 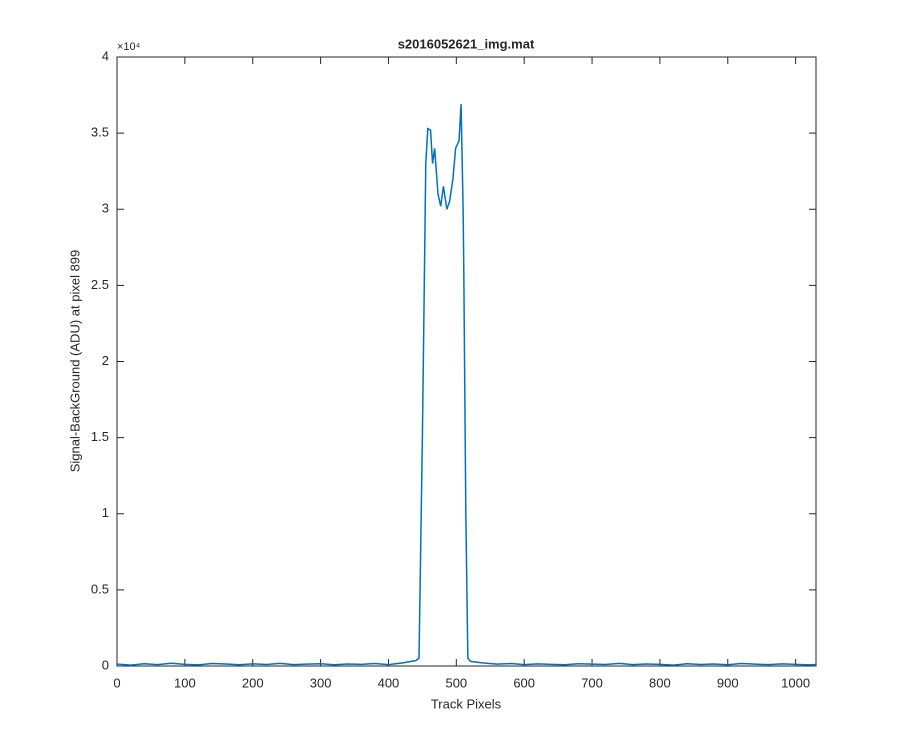 I want to click on x-axis-label: Track Pixels, so click(x=466, y=703).